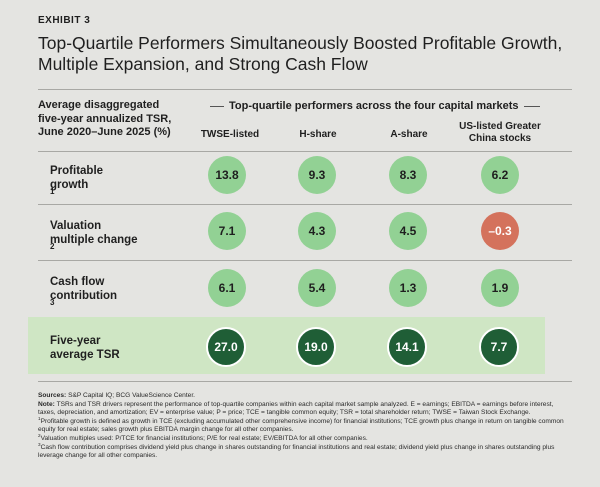  Describe the element at coordinates (407, 347) in the screenshot. I see `total-value-bubble: 14.1` at that location.